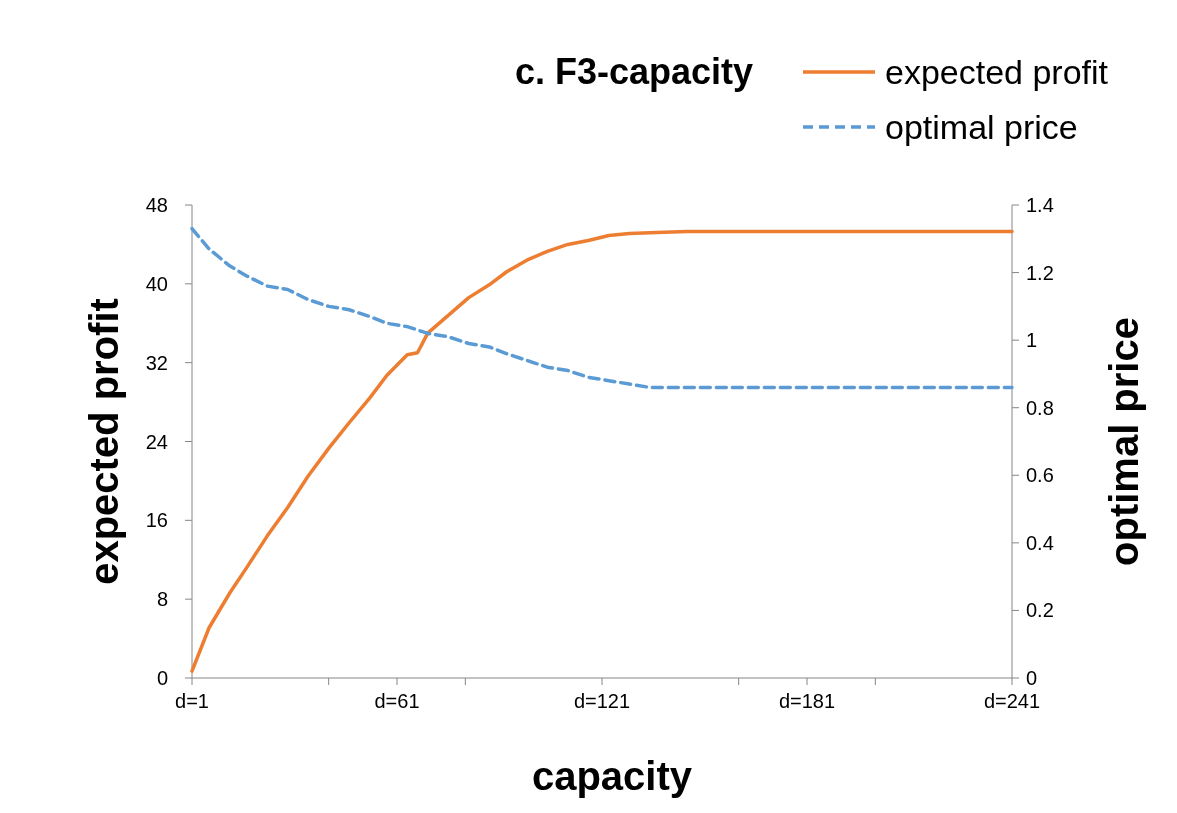  I want to click on legend-label: expected profit, so click(997, 72).